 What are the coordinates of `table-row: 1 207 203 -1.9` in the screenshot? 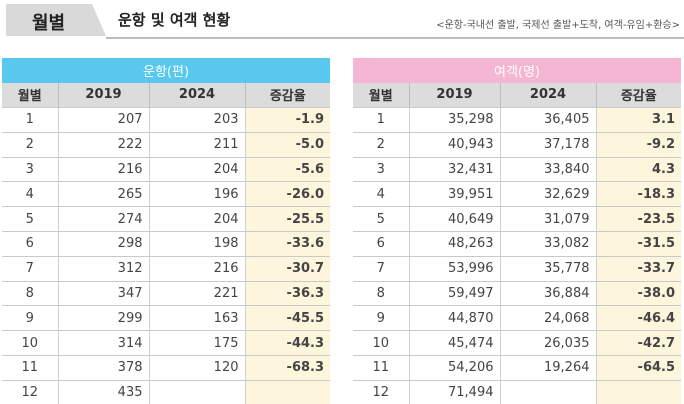 It's located at (166, 120).